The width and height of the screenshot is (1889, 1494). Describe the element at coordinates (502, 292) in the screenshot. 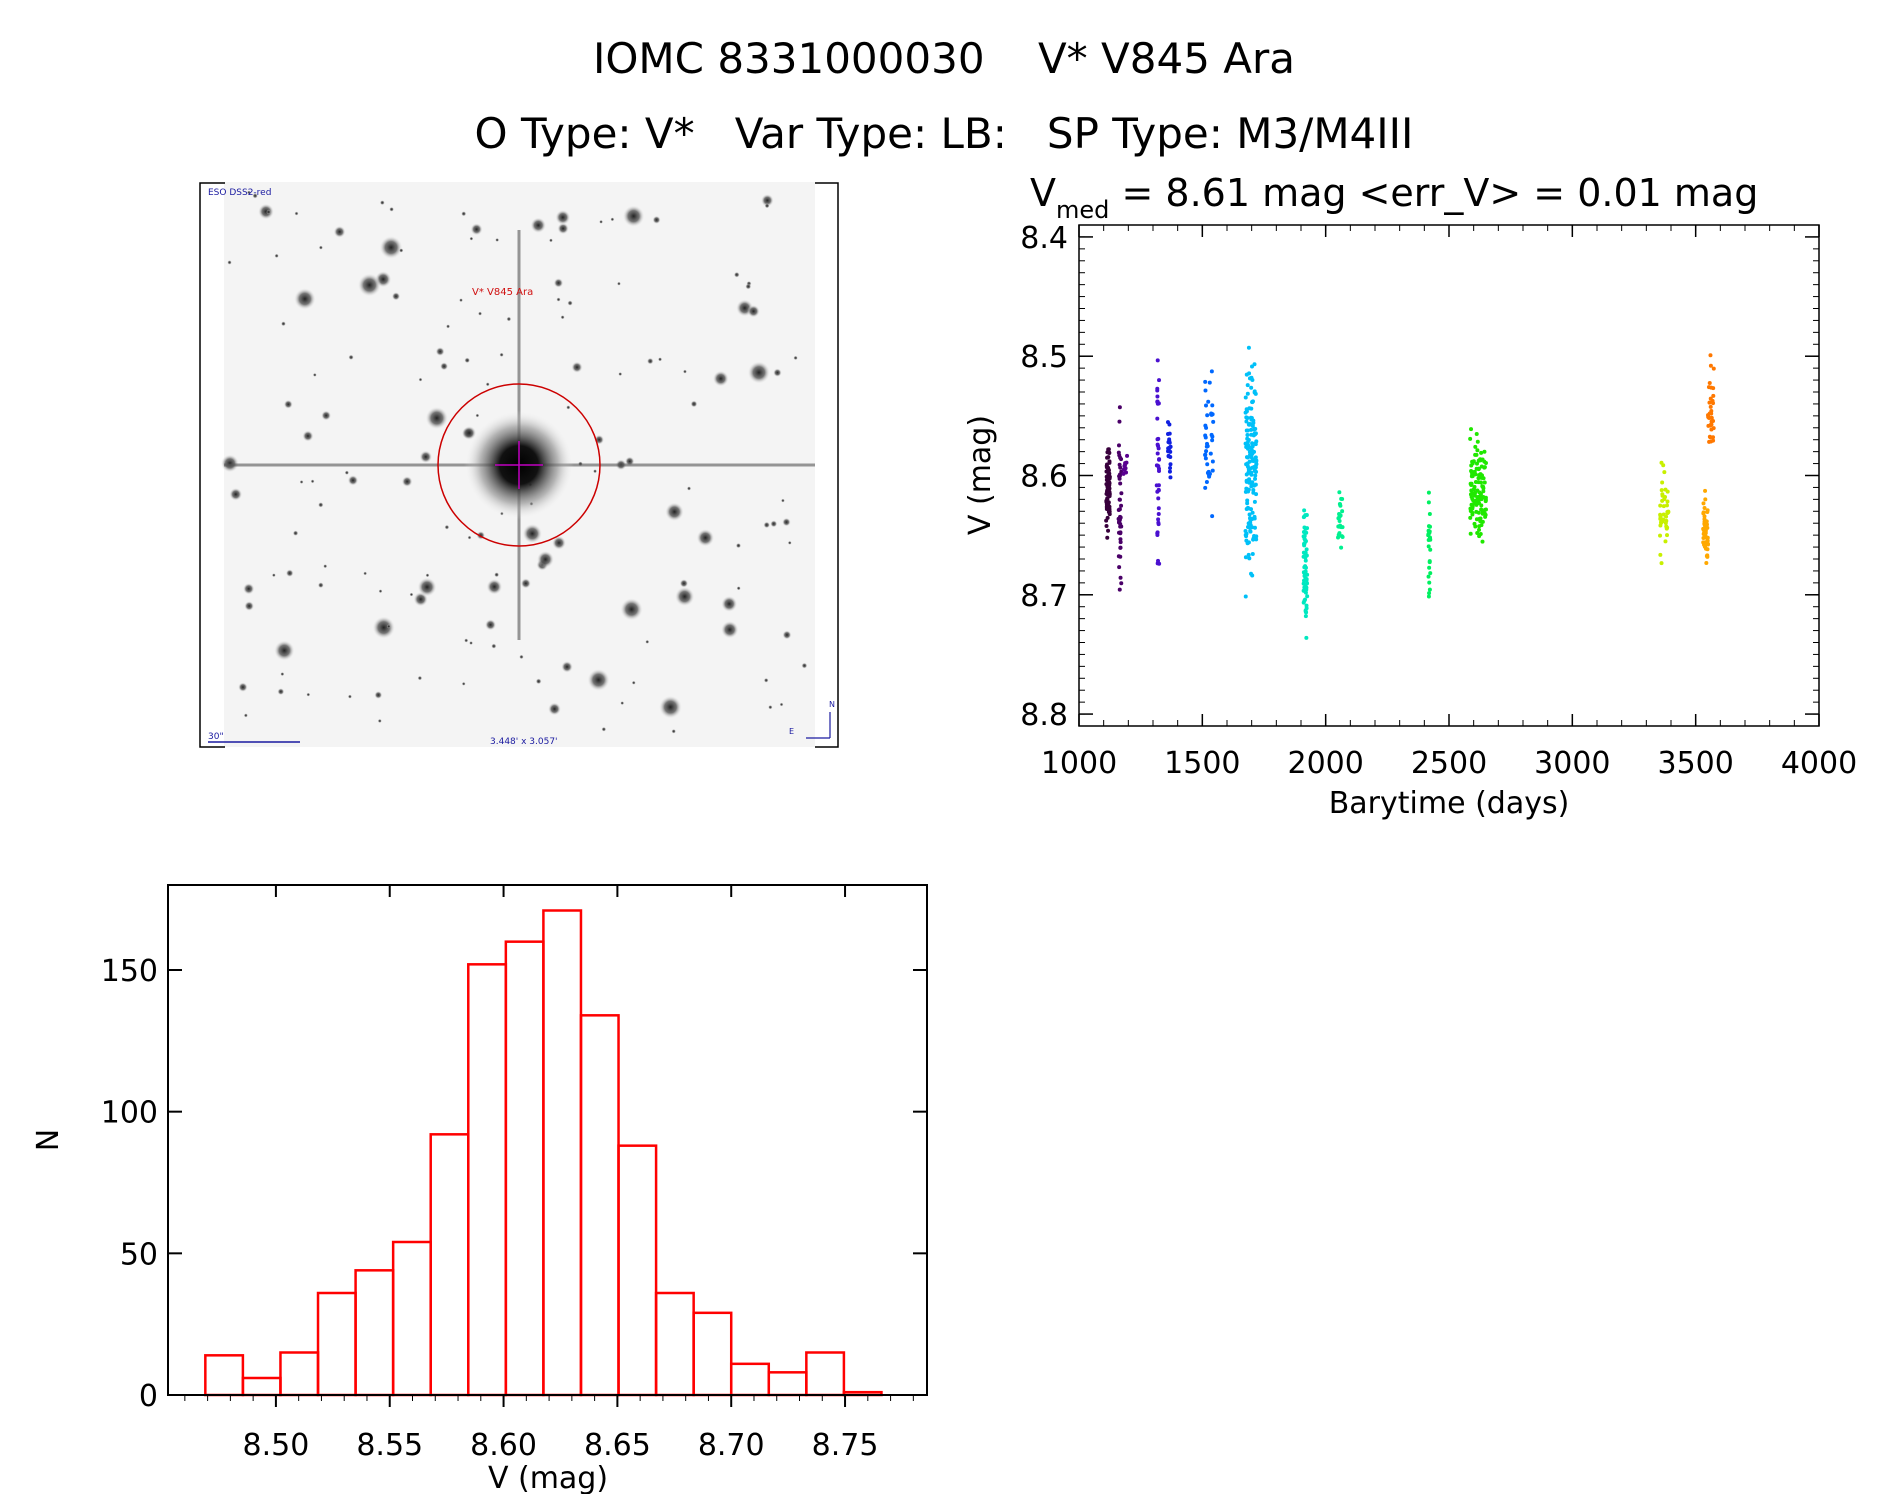

I see `target-label: V* V845 Ara` at that location.